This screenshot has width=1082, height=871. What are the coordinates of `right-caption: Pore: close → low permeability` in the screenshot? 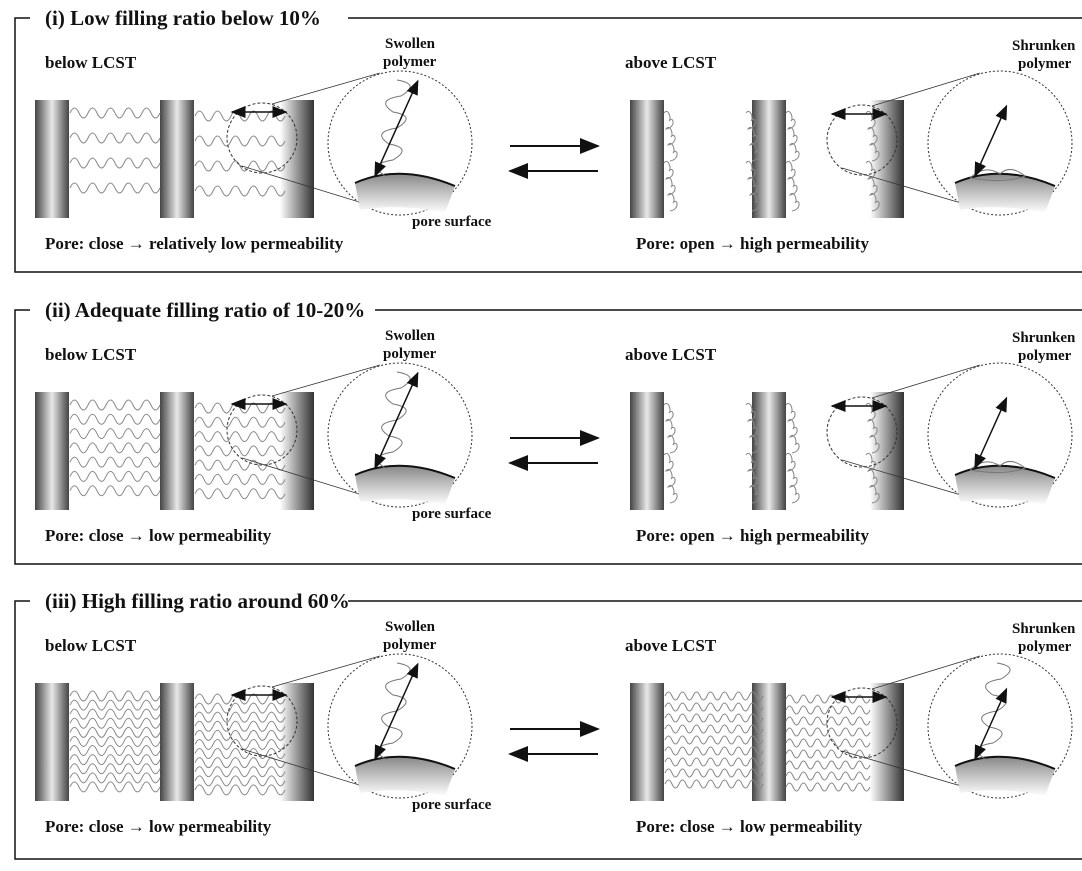 It's located at (749, 826).